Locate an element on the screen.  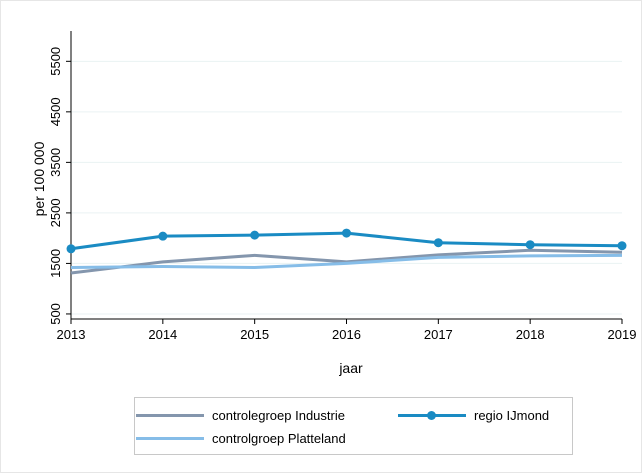
y-axis-label: per 100 000 is located at coordinates (39, 178).